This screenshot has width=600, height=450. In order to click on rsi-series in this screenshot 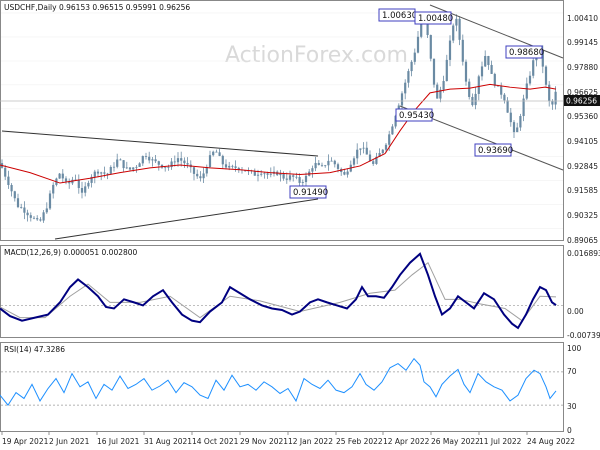, I will do `click(281, 381)`.